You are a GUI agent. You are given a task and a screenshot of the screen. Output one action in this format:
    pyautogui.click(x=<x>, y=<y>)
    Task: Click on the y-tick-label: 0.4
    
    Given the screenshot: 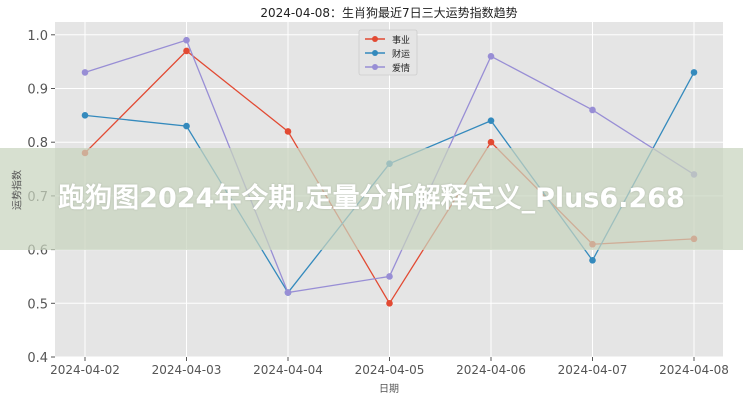 What is the action you would take?
    pyautogui.click(x=37, y=358)
    